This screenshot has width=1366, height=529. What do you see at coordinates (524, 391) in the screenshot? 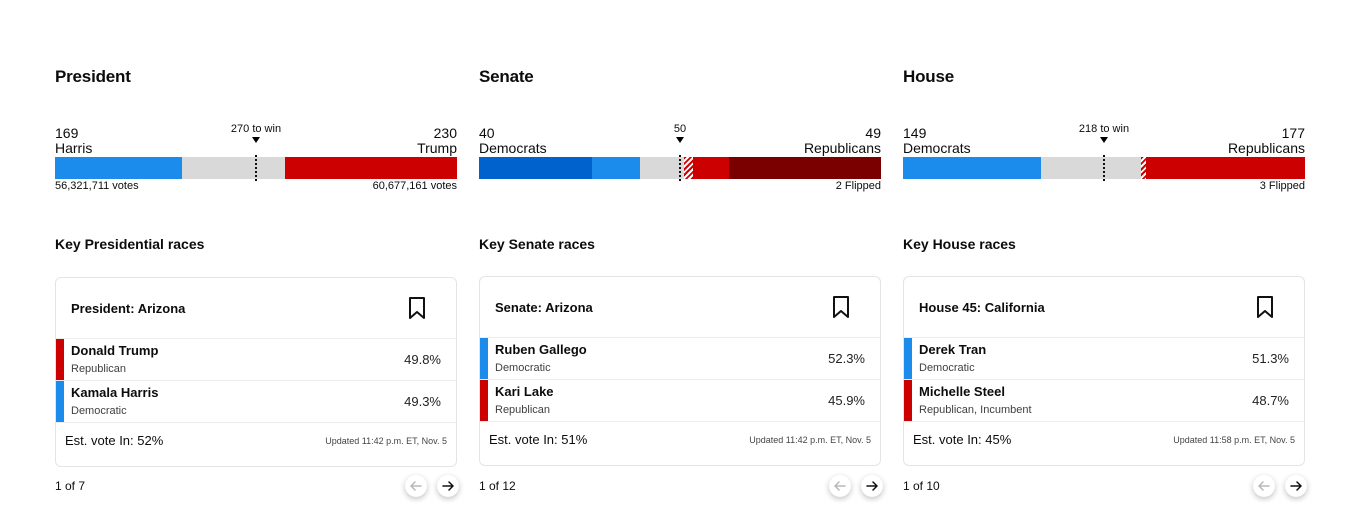
I see `candidate-name: Kari Lake` at bounding box center [524, 391].